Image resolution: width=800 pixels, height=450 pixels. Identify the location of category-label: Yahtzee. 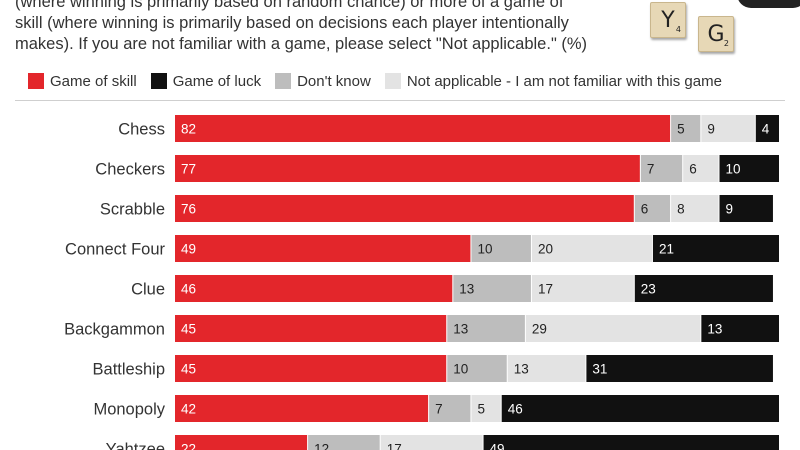
(135, 445).